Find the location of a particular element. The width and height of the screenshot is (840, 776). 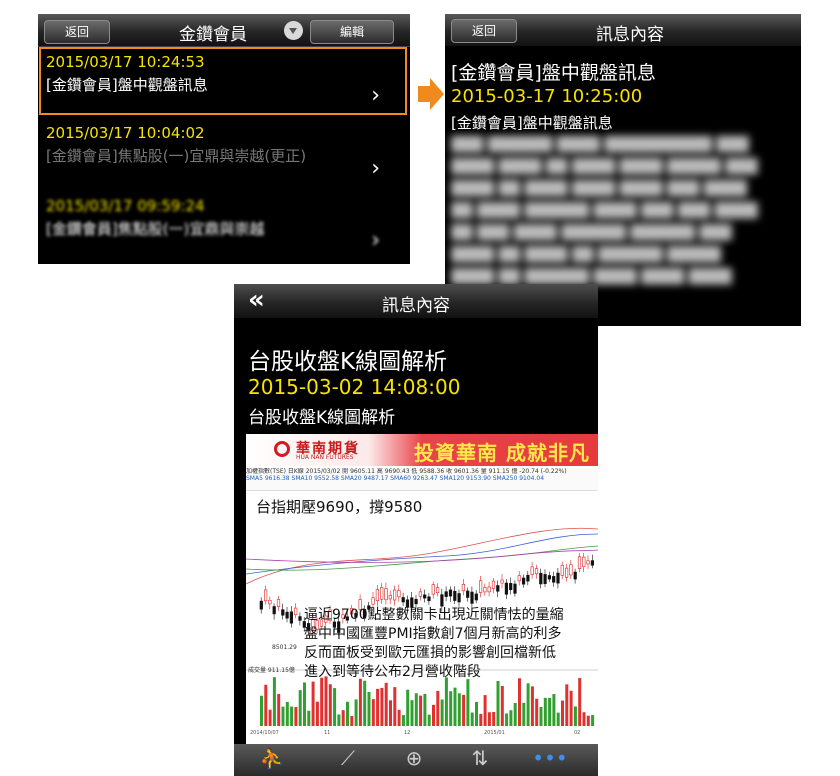

moving-average-line is located at coordinates (422, 556).